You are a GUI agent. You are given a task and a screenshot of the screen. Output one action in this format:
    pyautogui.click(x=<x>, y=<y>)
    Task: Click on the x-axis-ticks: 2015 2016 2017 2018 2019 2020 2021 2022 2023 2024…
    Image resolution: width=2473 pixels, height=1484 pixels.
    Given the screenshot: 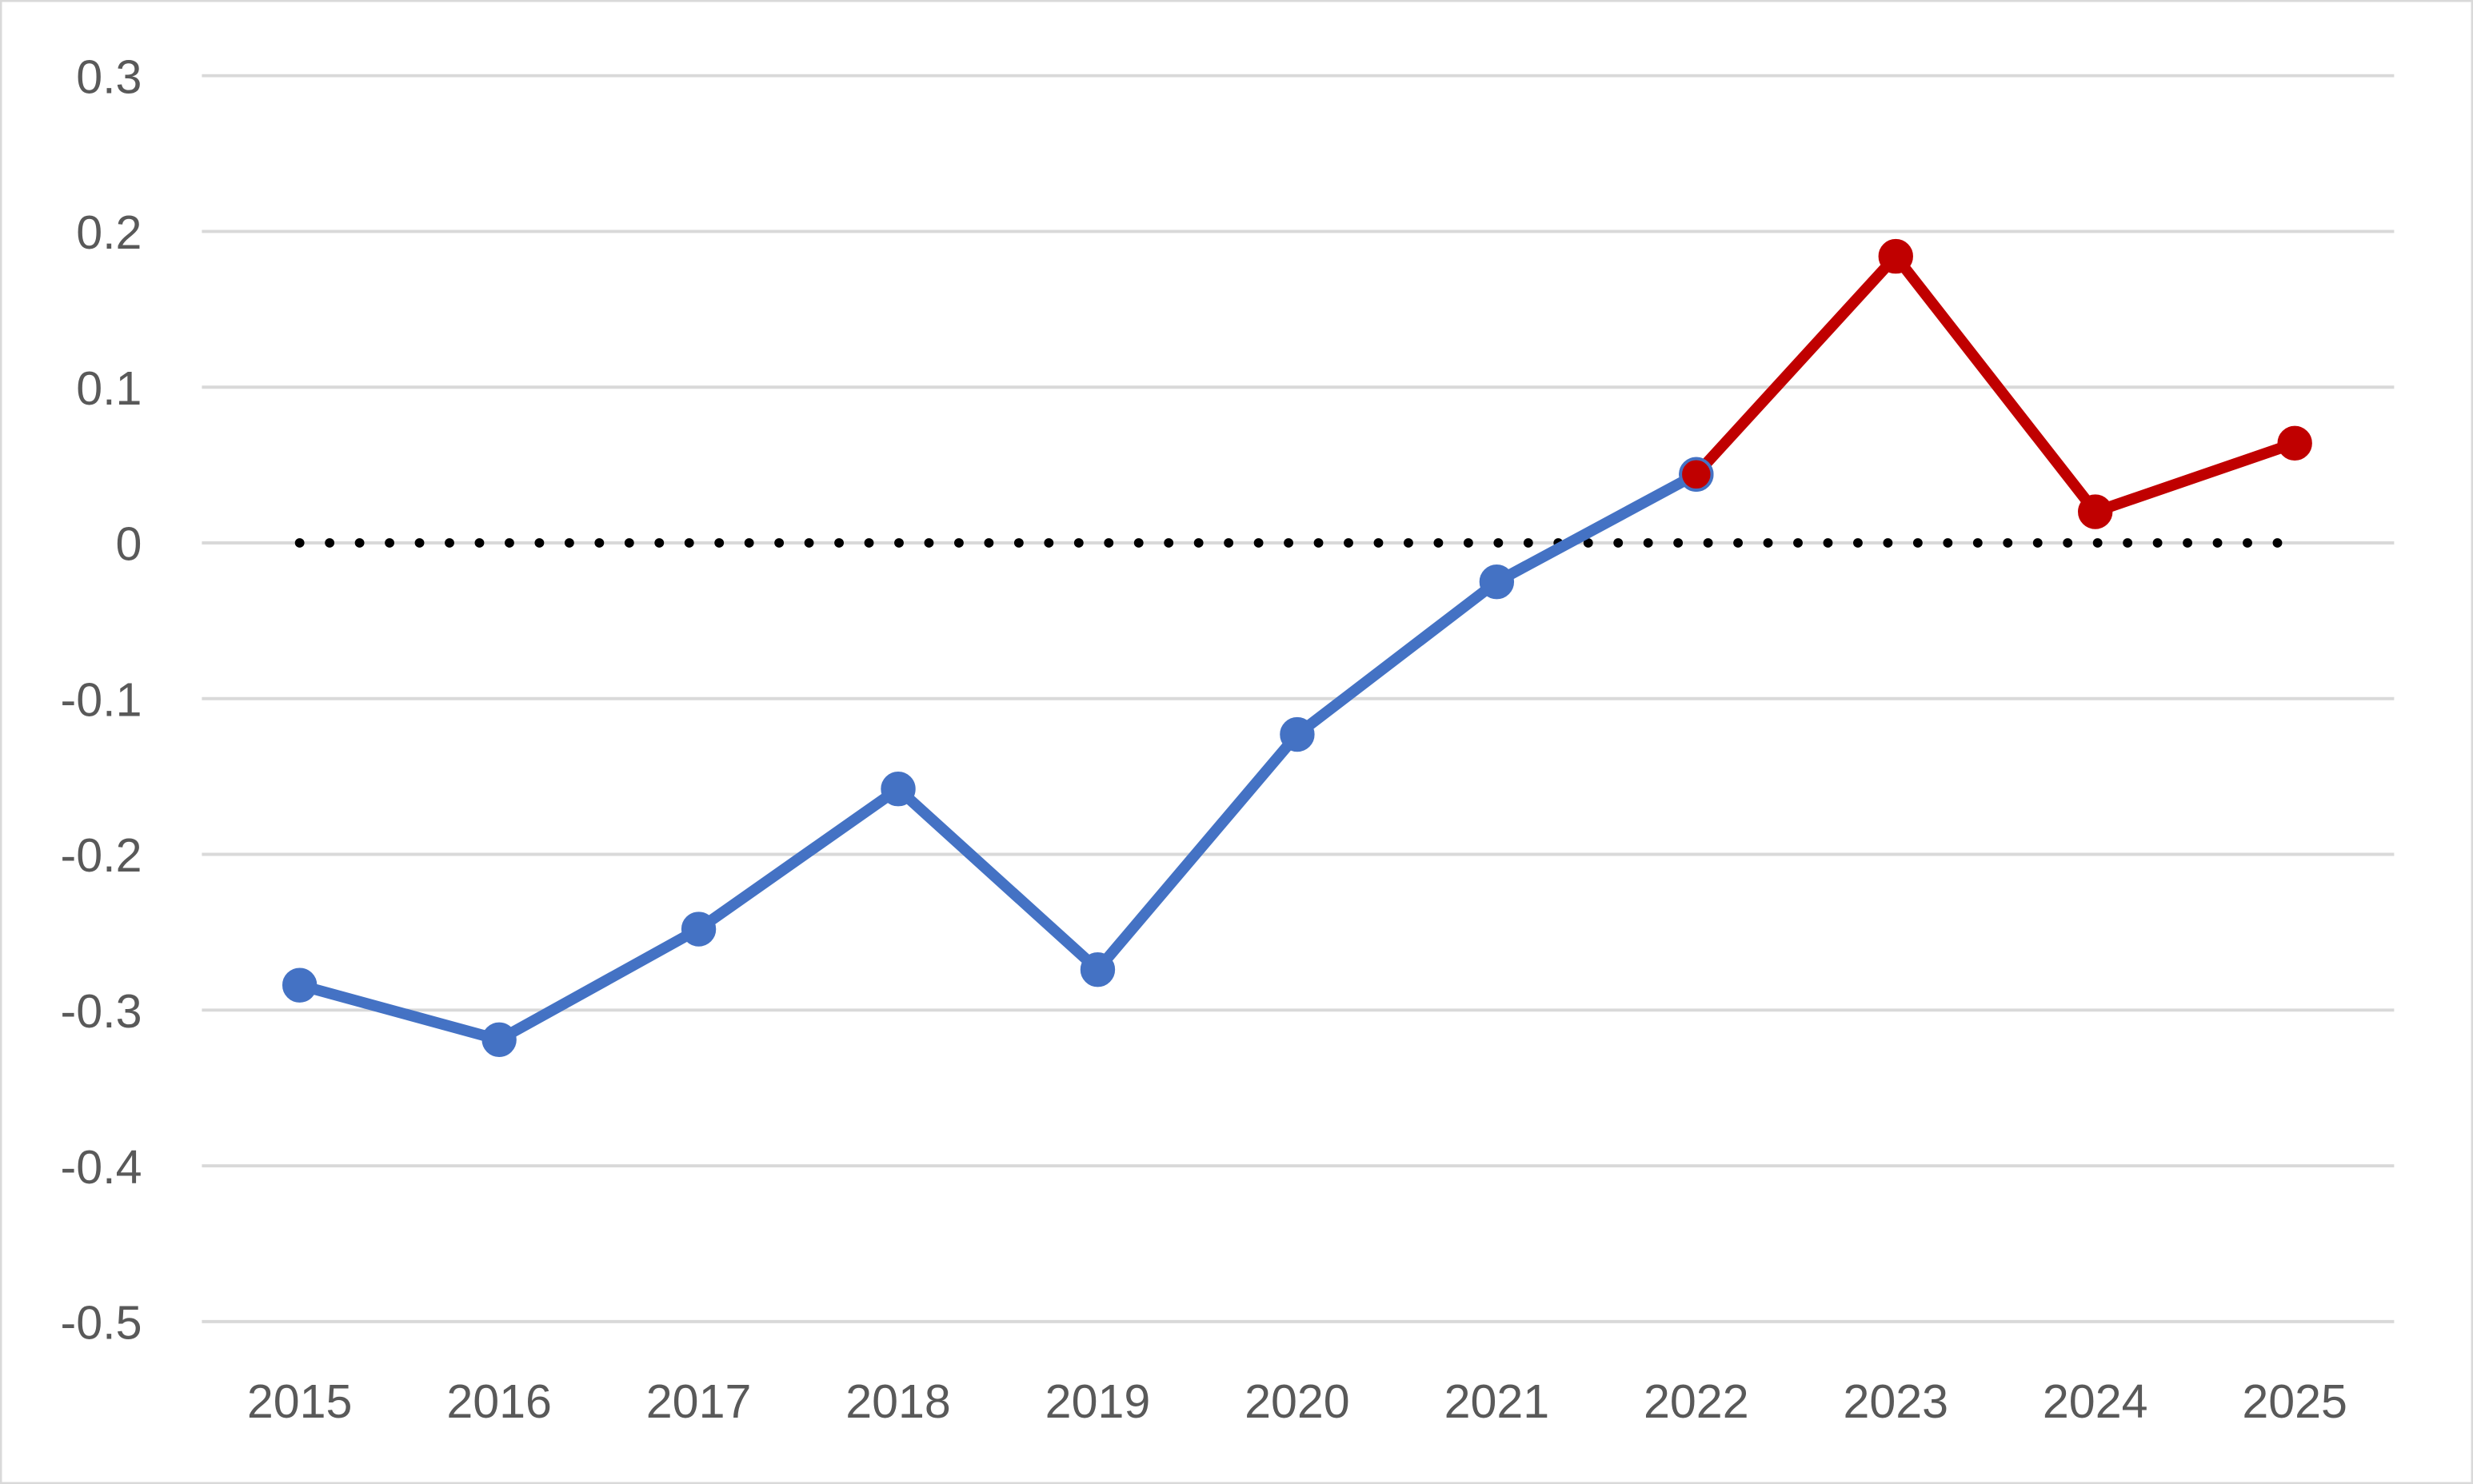 What is the action you would take?
    pyautogui.click(x=1297, y=1401)
    